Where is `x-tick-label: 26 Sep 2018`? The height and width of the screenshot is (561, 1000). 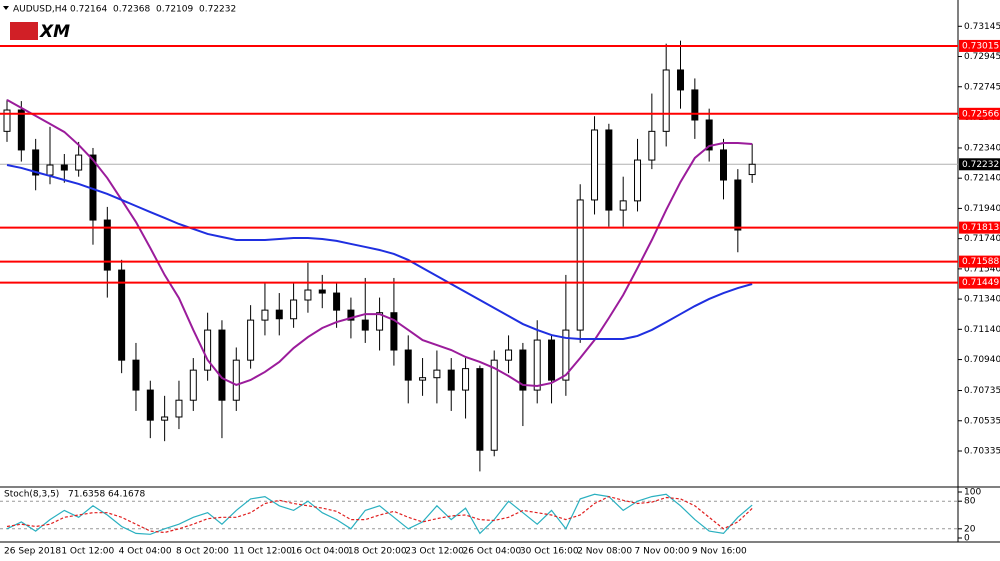 x-tick-label: 26 Sep 2018 is located at coordinates (32, 552).